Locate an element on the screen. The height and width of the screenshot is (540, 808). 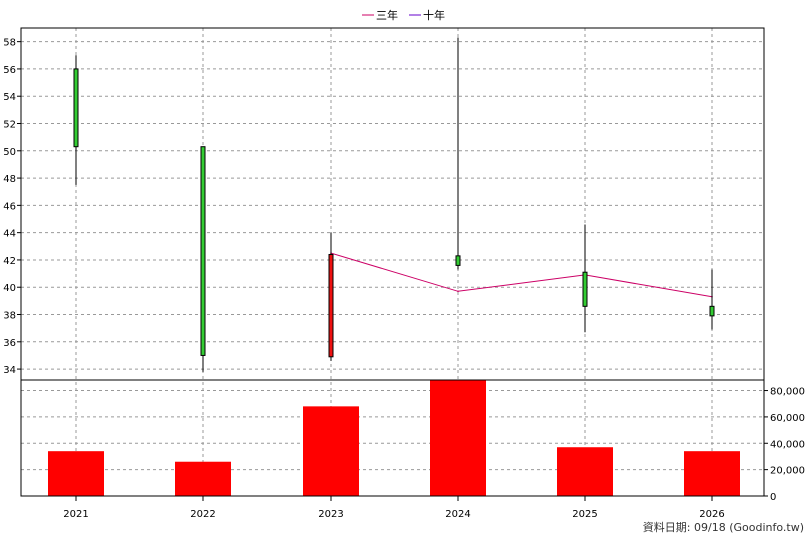
volume-tick-label: 40,000 is located at coordinates (787, 444).